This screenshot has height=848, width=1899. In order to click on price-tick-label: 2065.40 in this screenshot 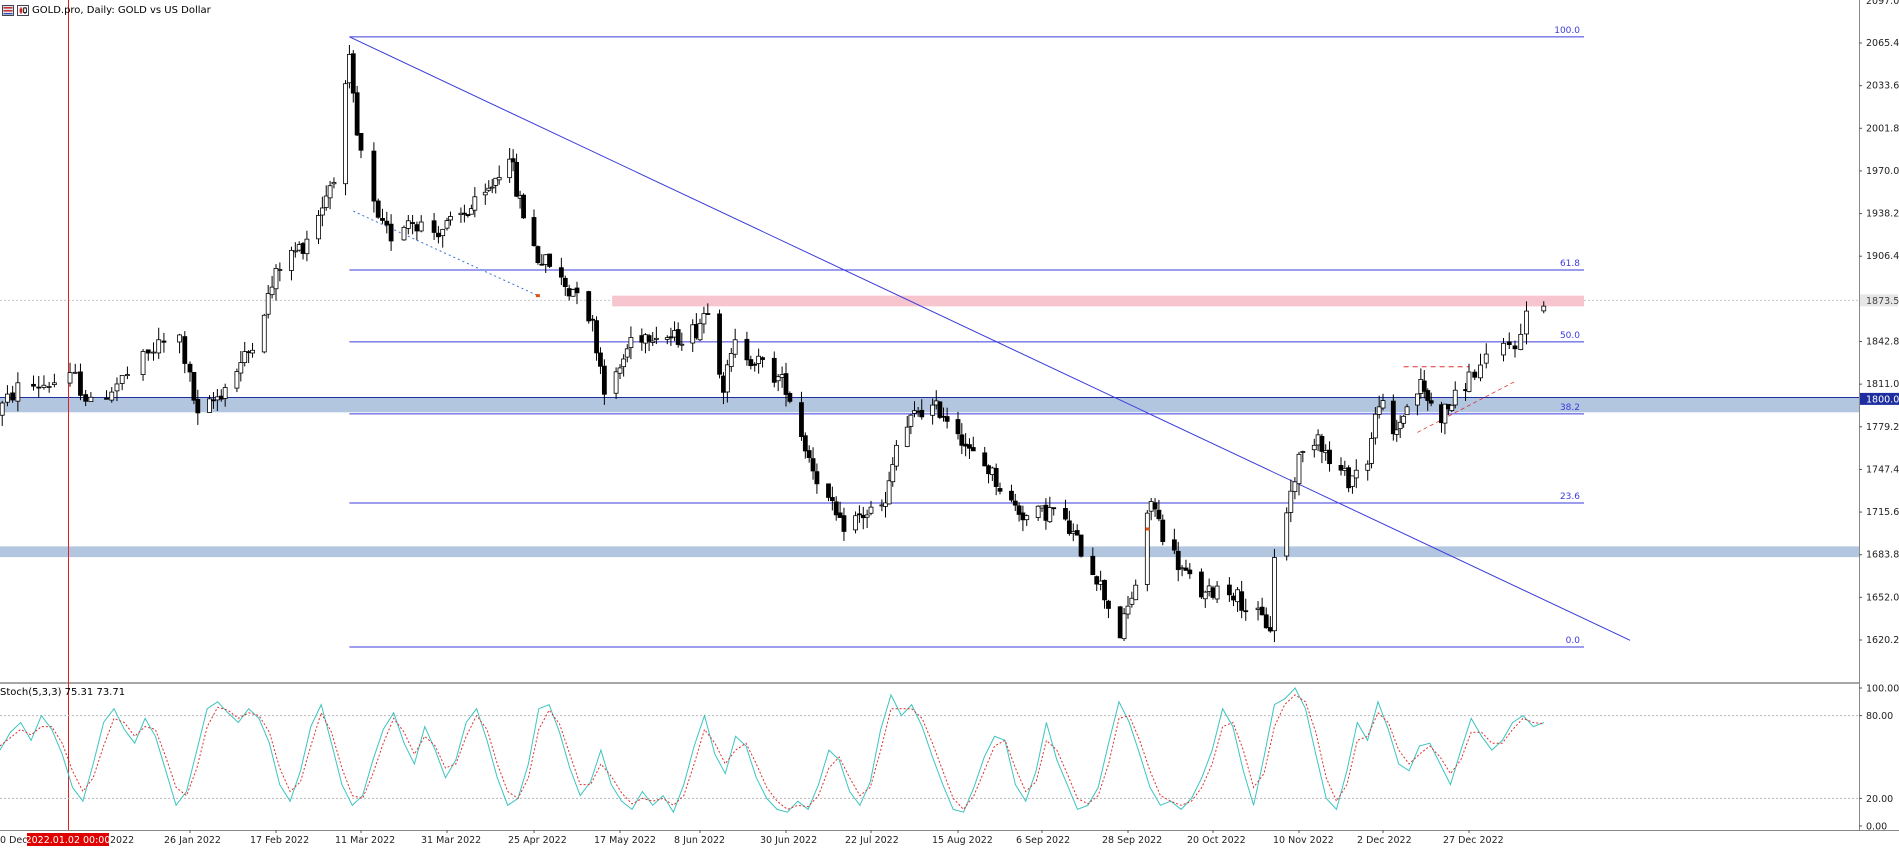, I will do `click(1882, 43)`.